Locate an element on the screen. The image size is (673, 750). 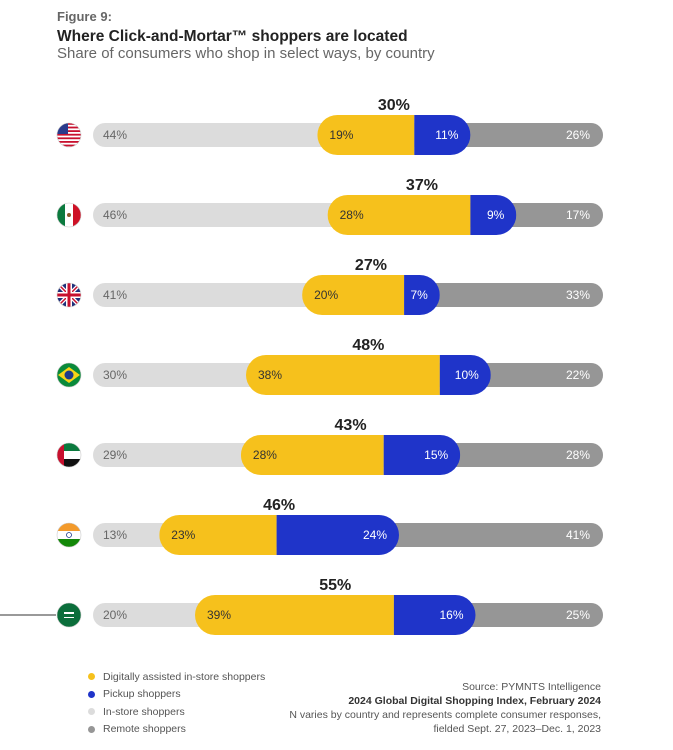
label-in-store: 46% is located at coordinates (115, 215).